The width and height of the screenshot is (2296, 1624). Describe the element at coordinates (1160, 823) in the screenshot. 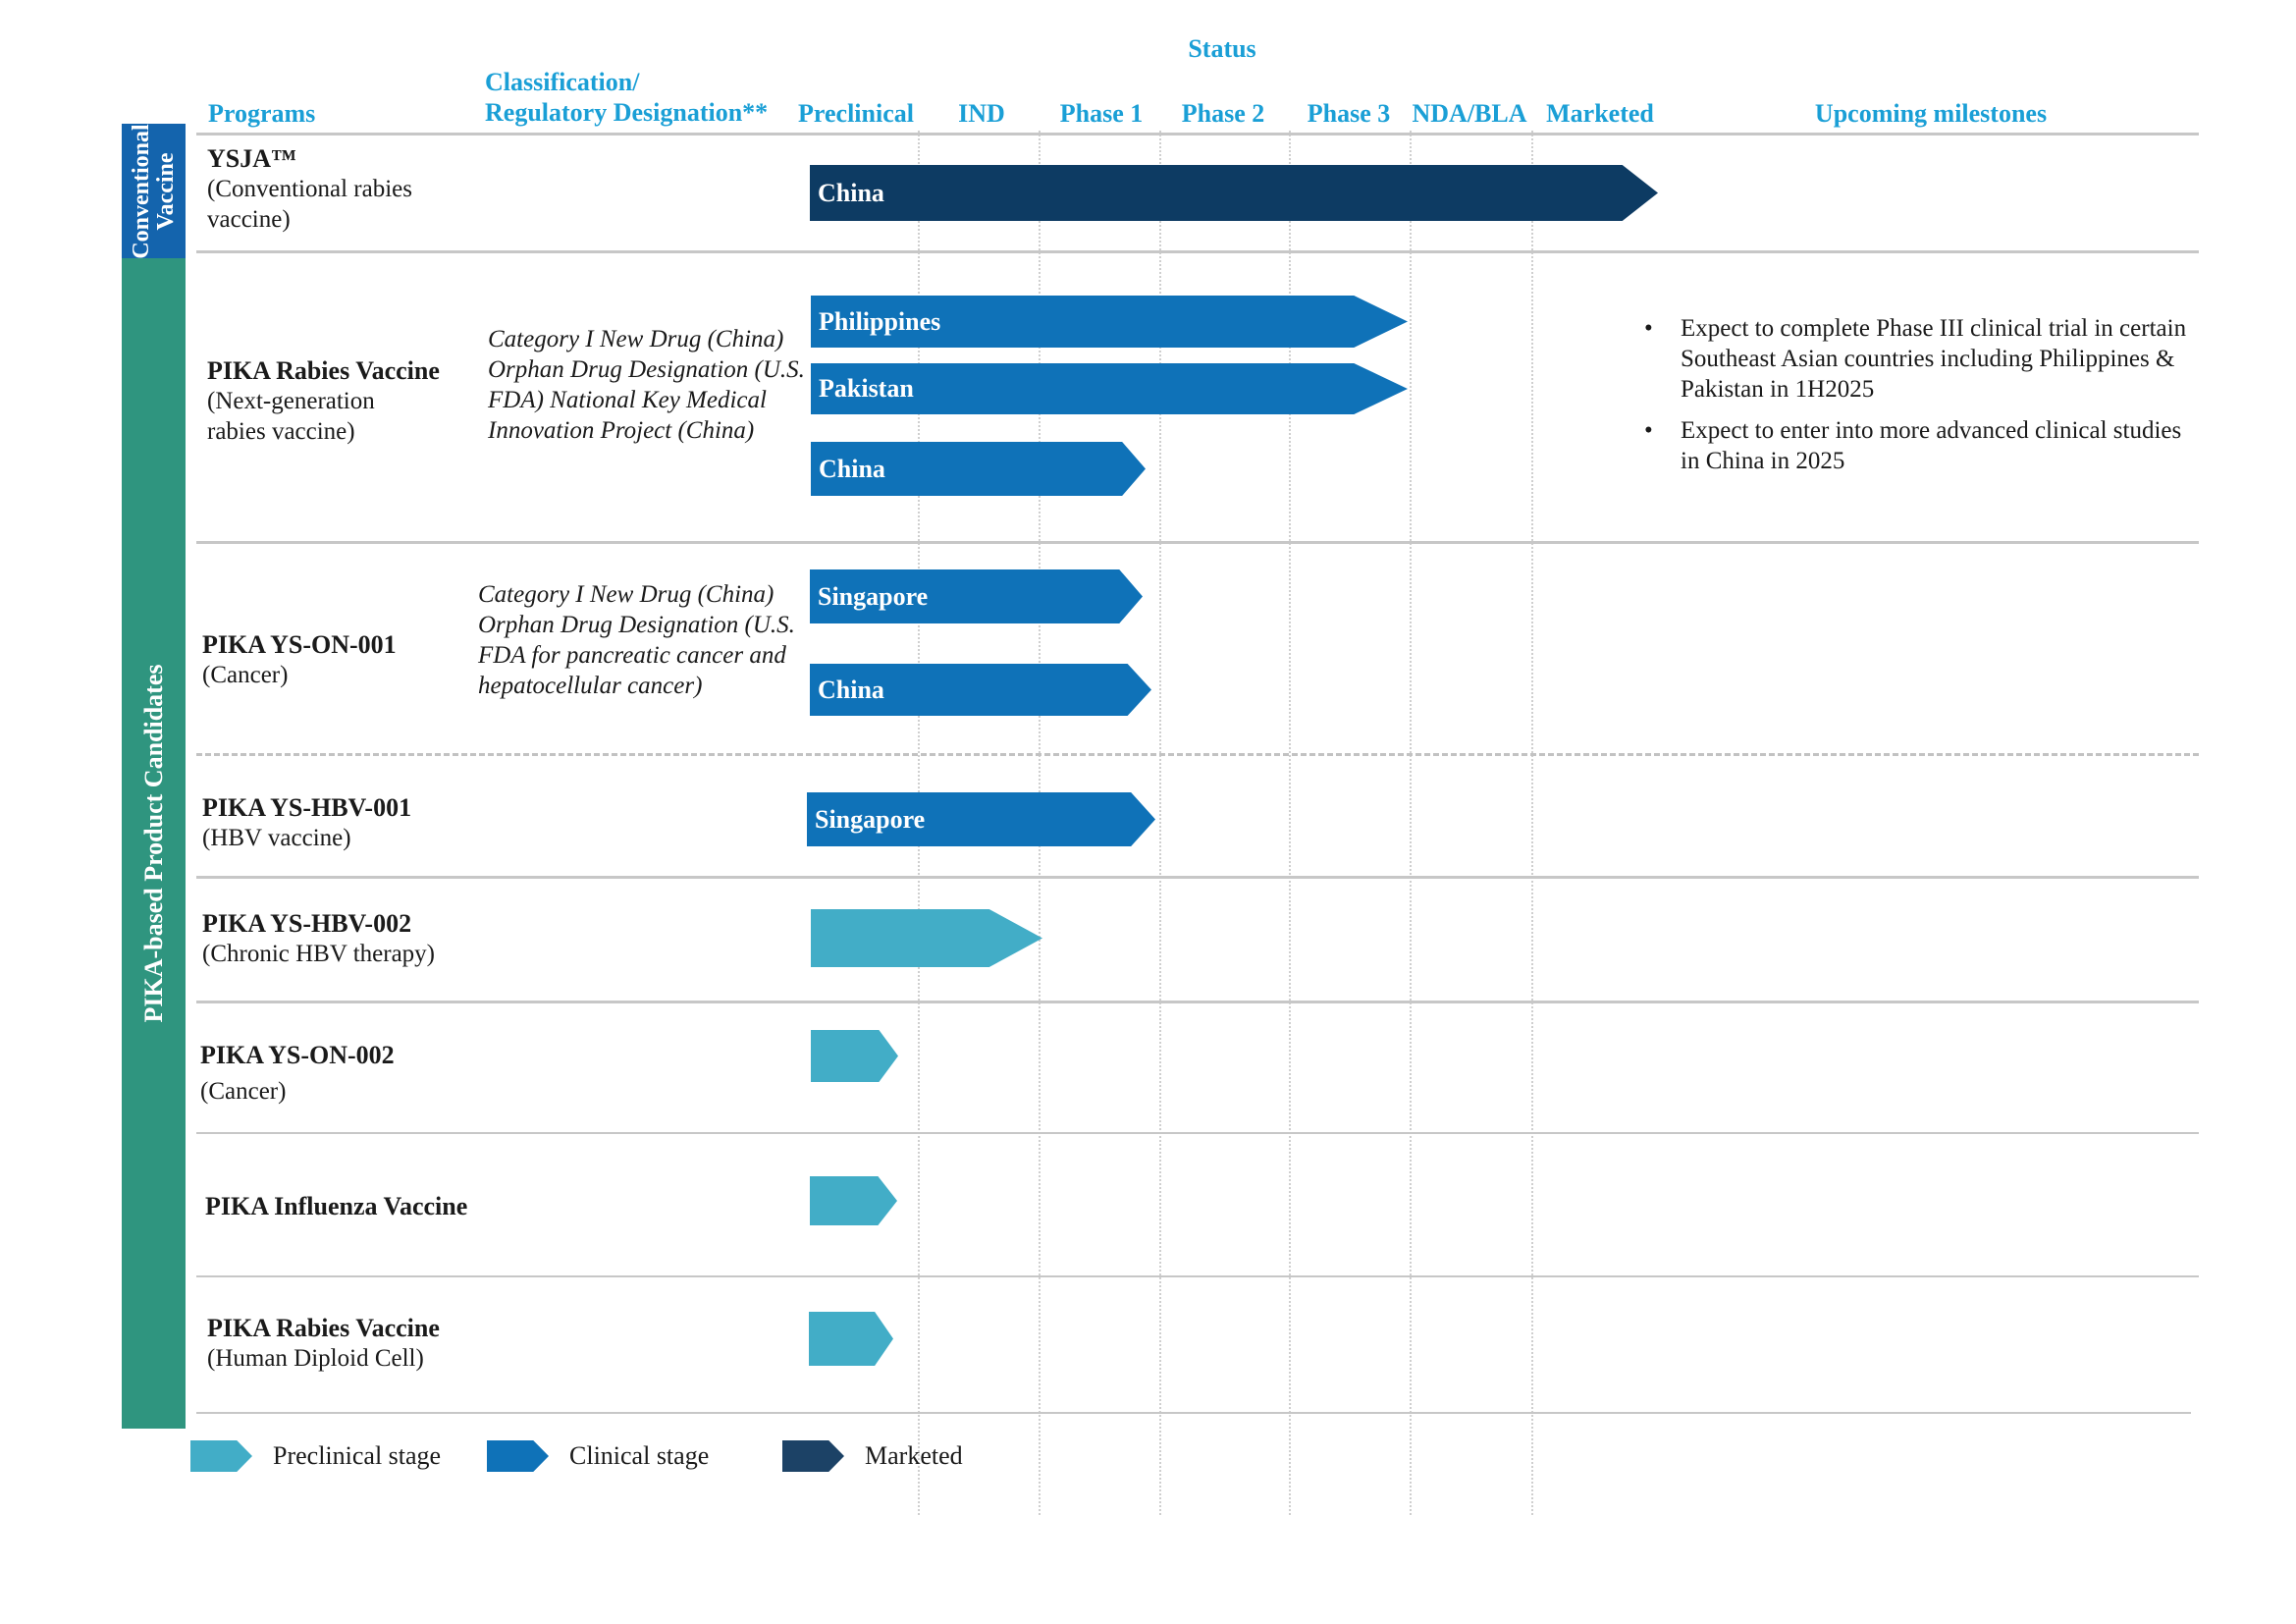

I see `divider-phase1-phase2` at that location.